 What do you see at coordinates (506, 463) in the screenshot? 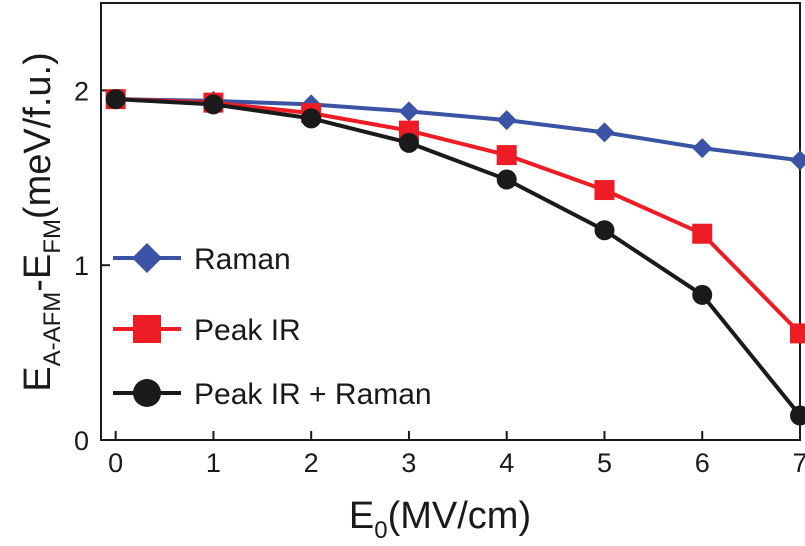
I see `x-tick-label: 4` at bounding box center [506, 463].